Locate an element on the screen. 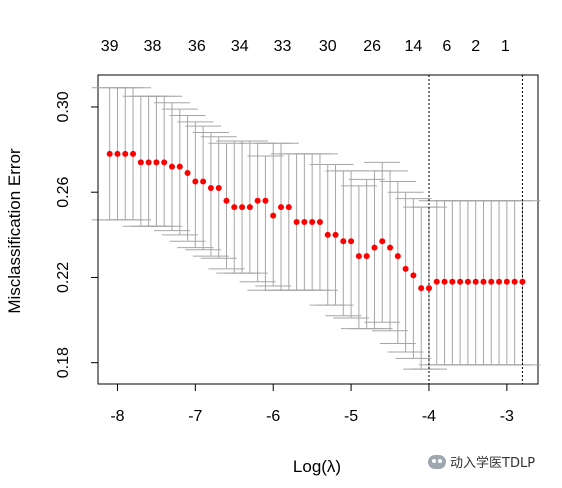  x-axis-title: Log(λ) is located at coordinates (317, 466).